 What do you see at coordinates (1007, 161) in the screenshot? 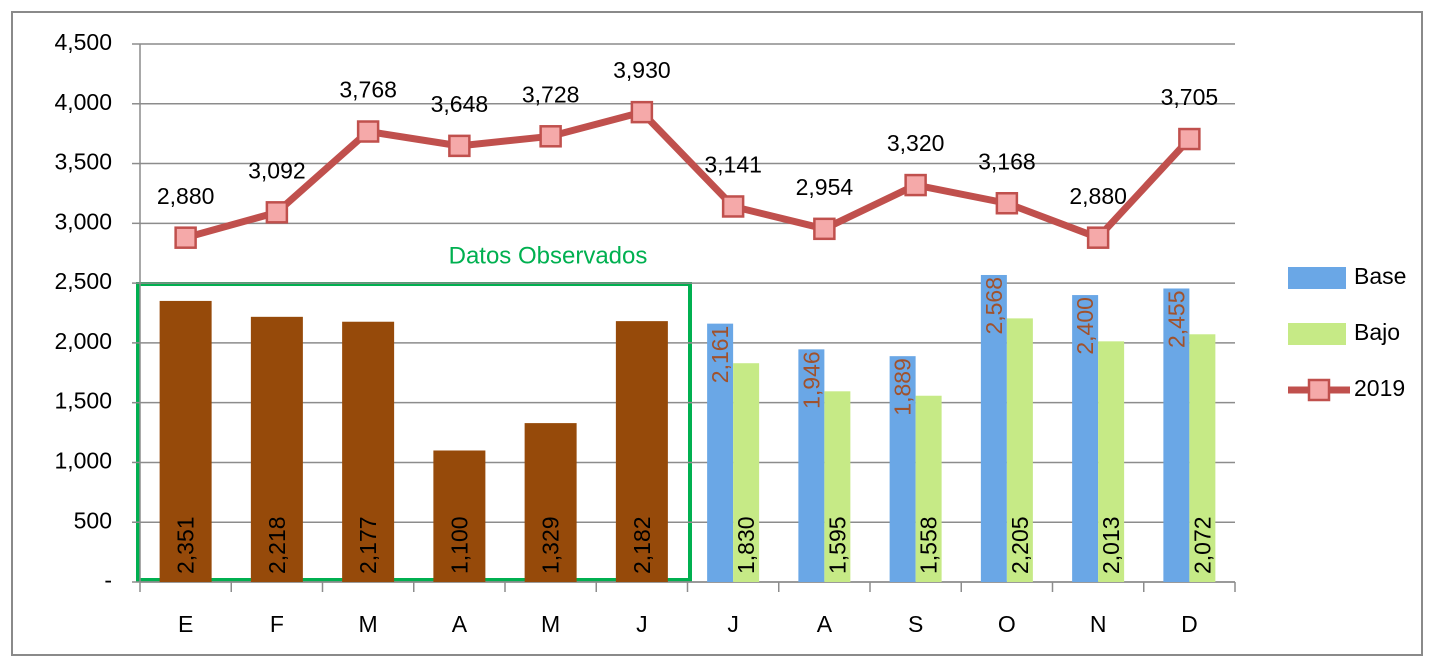
I see `data-label: 3,168` at bounding box center [1007, 161].